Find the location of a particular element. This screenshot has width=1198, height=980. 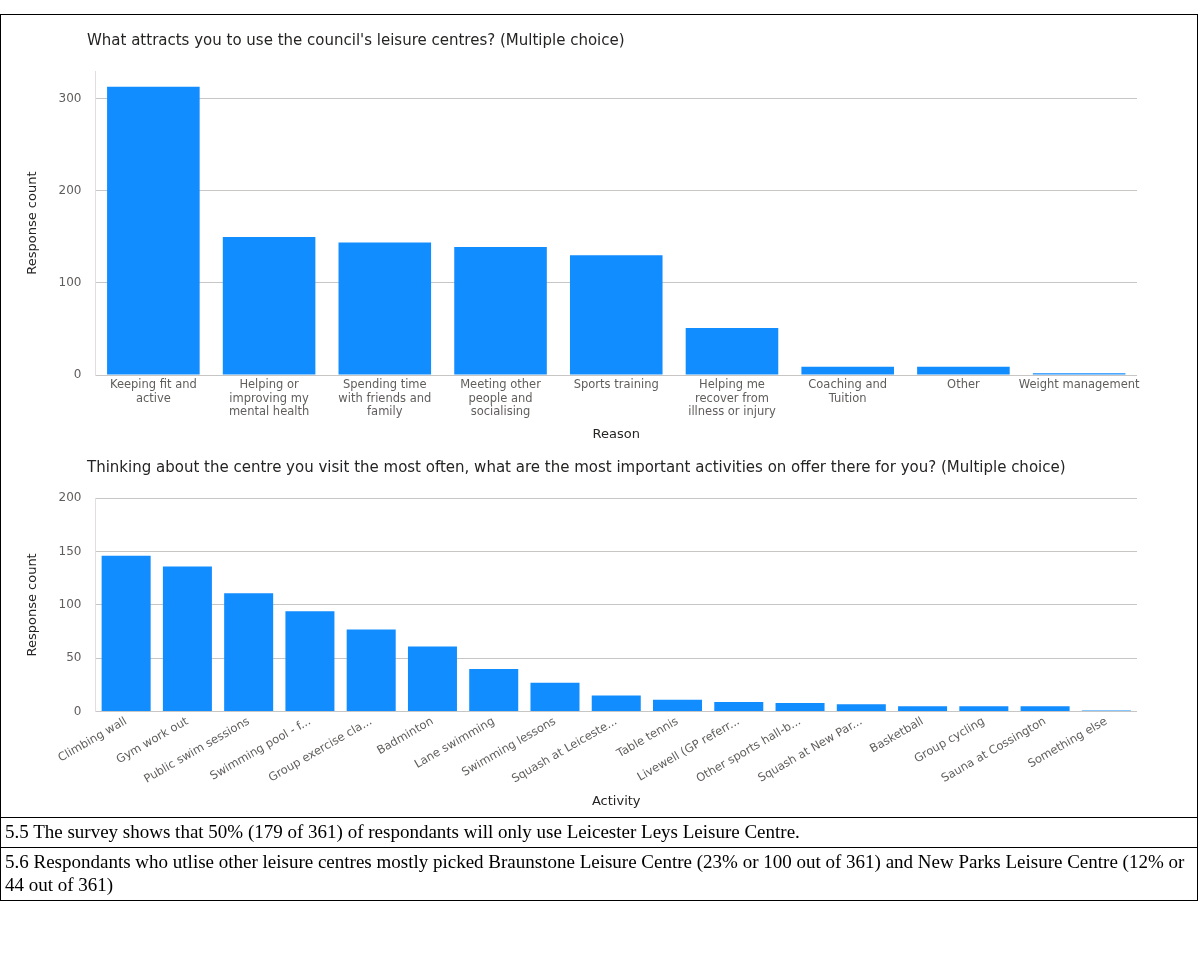

y-tick-label: 50 is located at coordinates (74, 657).